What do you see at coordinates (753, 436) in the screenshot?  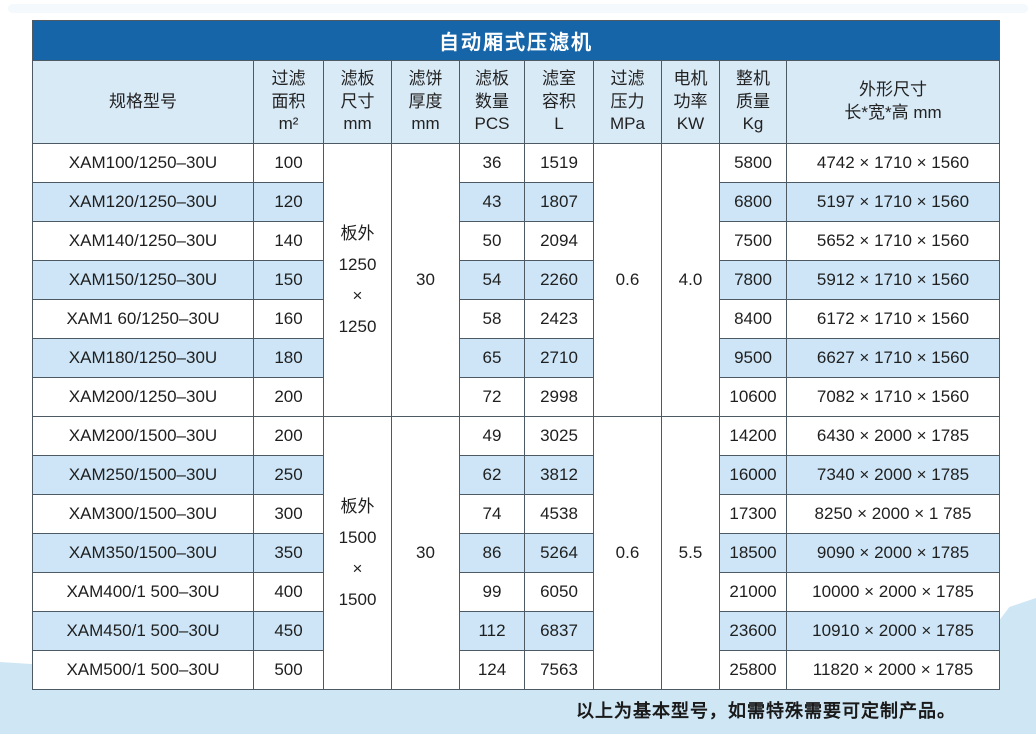 I see `machine-weight-cell: 14200` at bounding box center [753, 436].